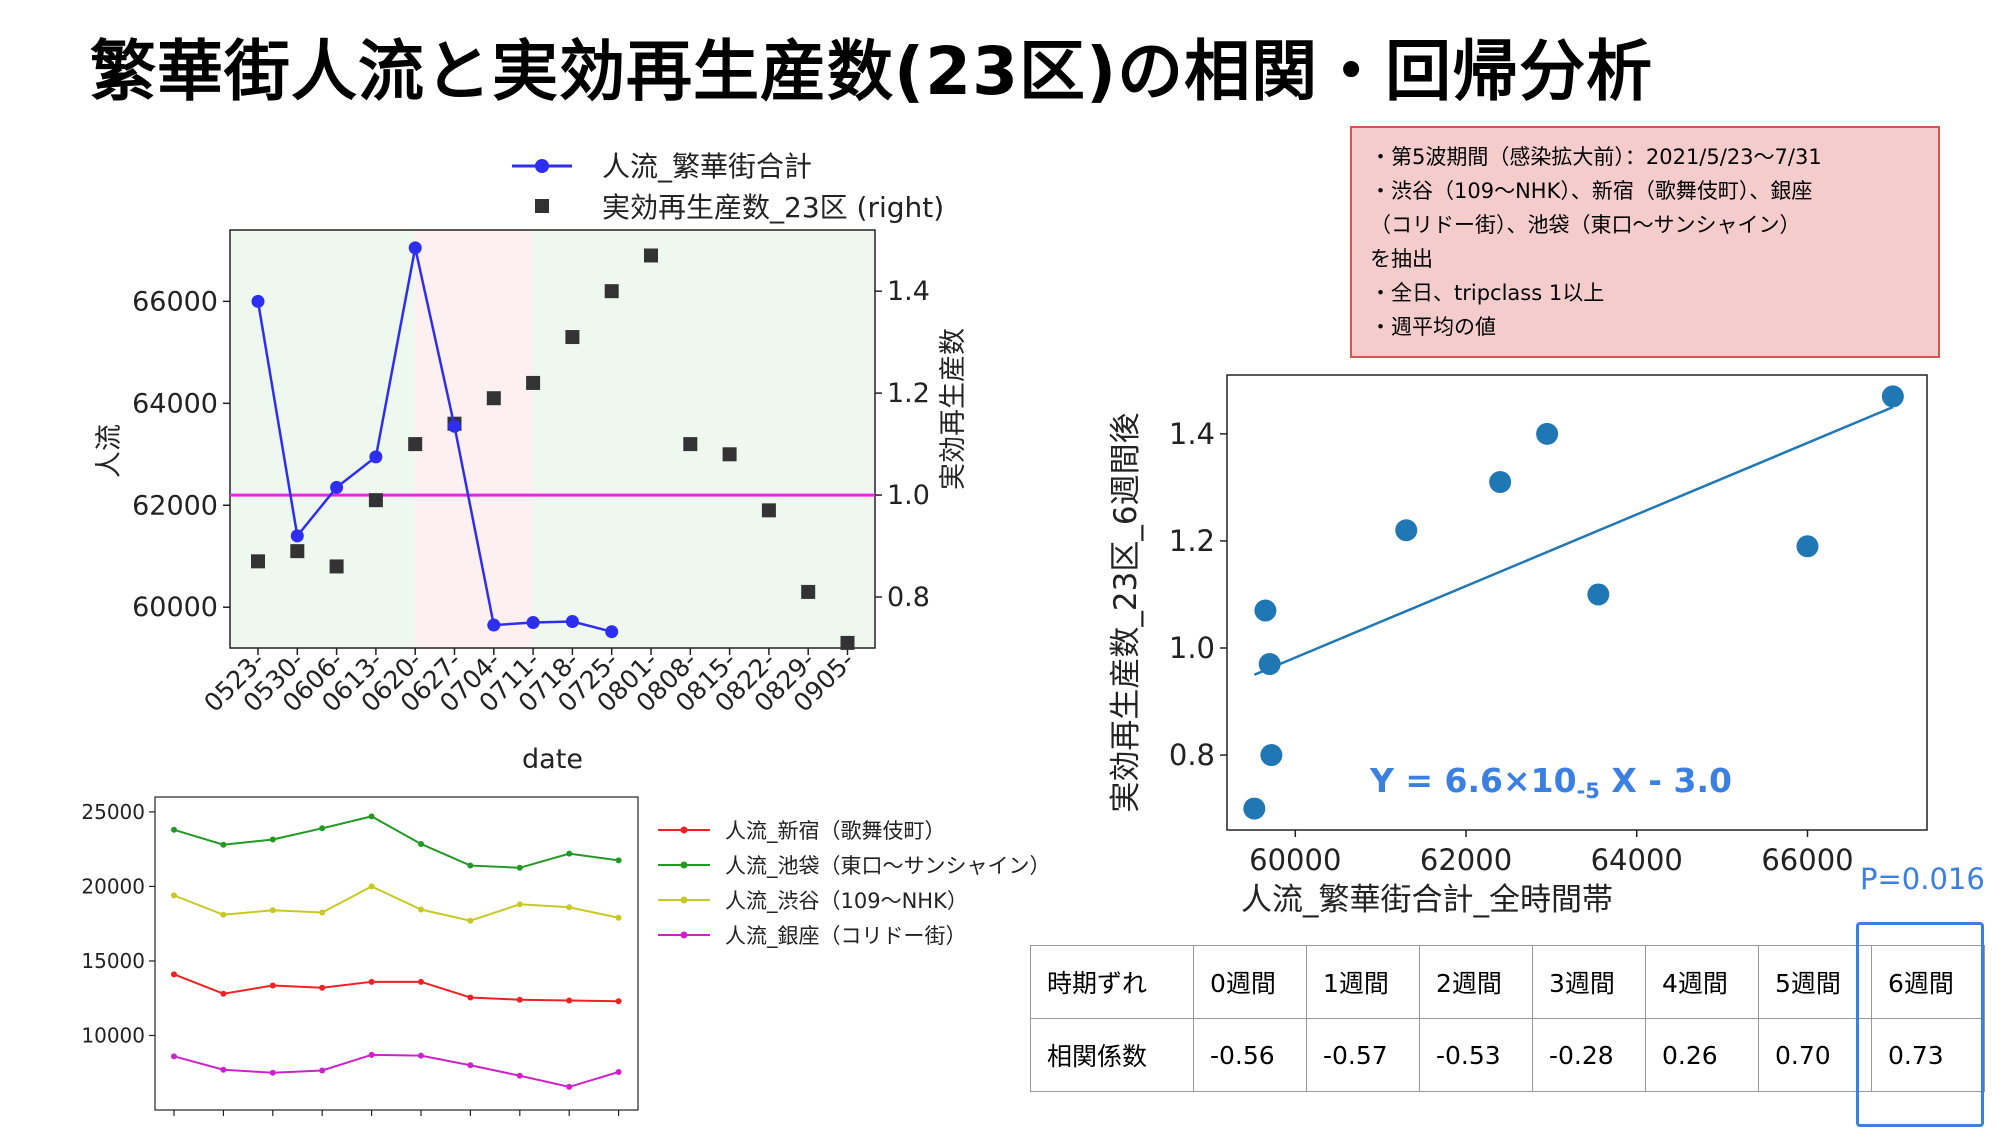  What do you see at coordinates (1427, 900) in the screenshot?
I see `x-axis-label: 人流_繁華街合計_全時間帯` at bounding box center [1427, 900].